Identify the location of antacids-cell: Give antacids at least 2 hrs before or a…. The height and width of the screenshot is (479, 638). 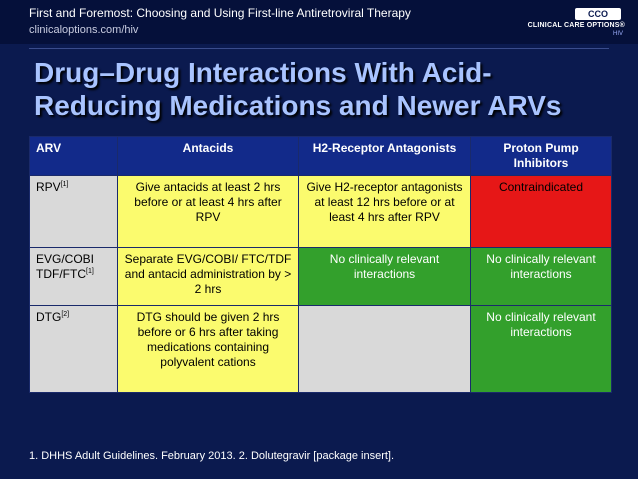
(208, 211).